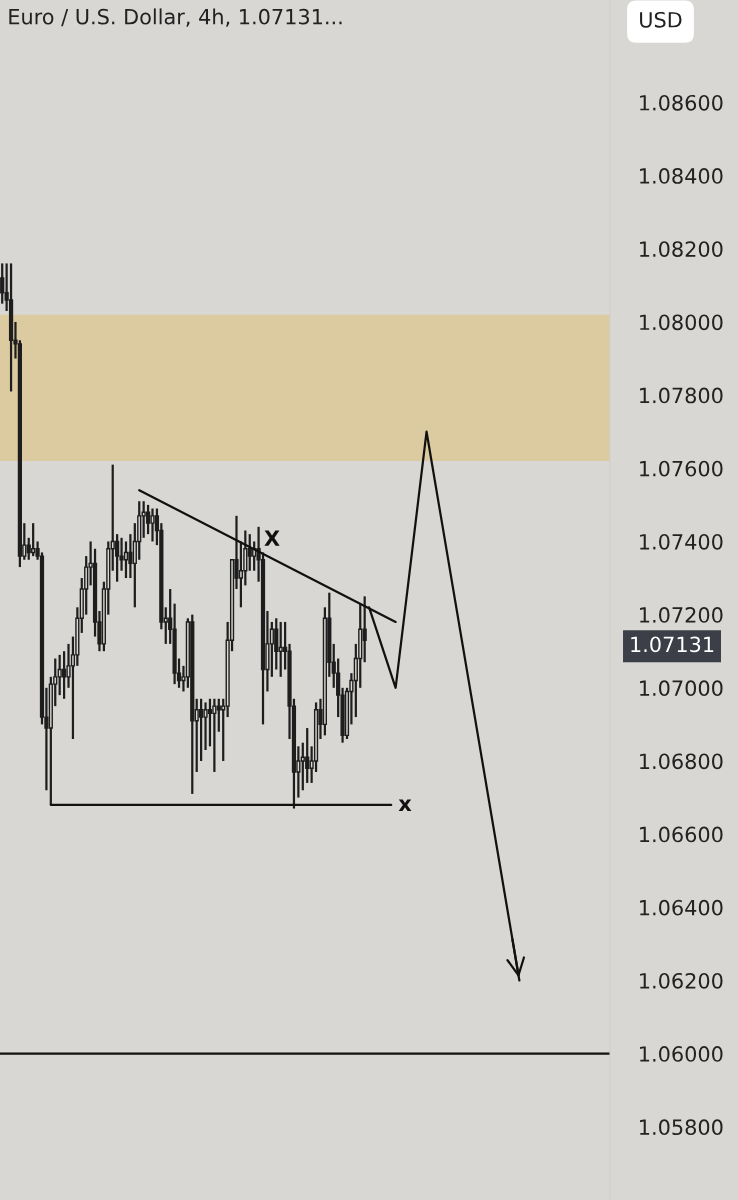 The height and width of the screenshot is (1200, 738). Describe the element at coordinates (681, 541) in the screenshot. I see `y-tick-label: 1.07400` at that location.